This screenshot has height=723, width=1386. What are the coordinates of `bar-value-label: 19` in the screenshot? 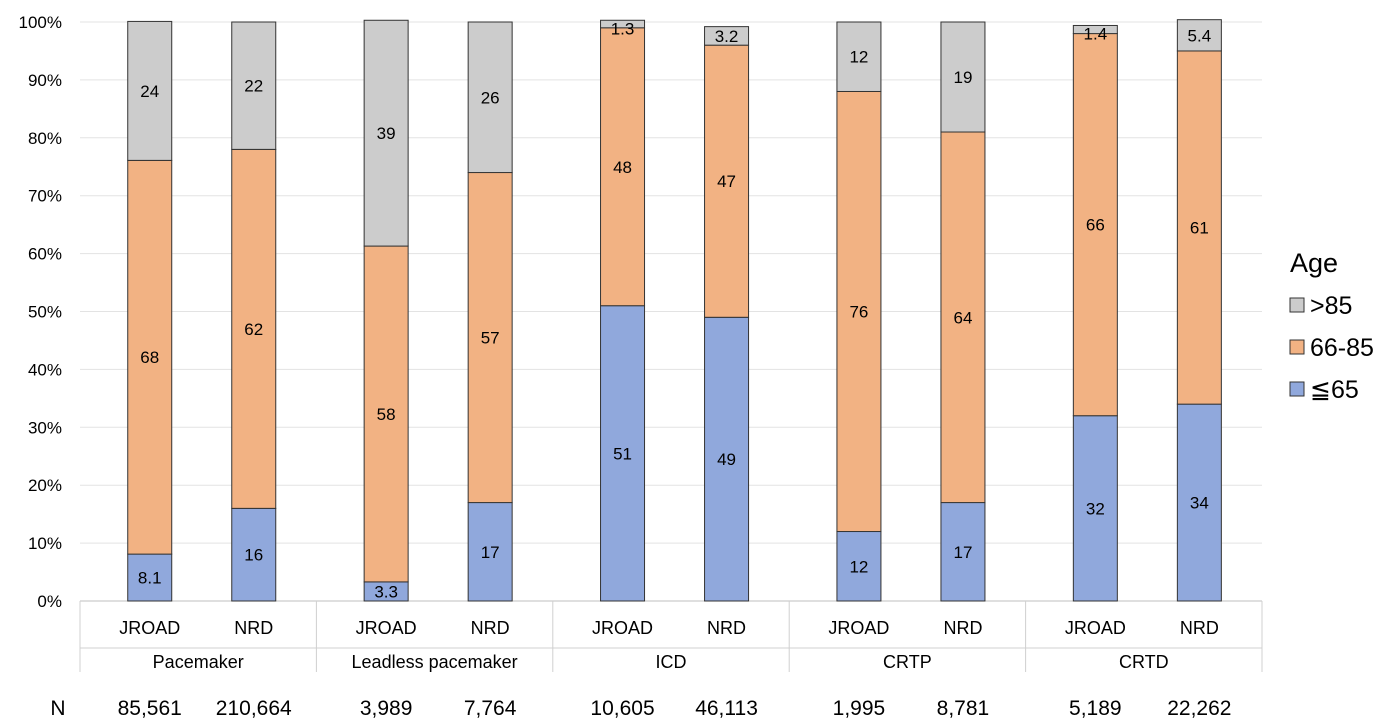 It's located at (962, 77).